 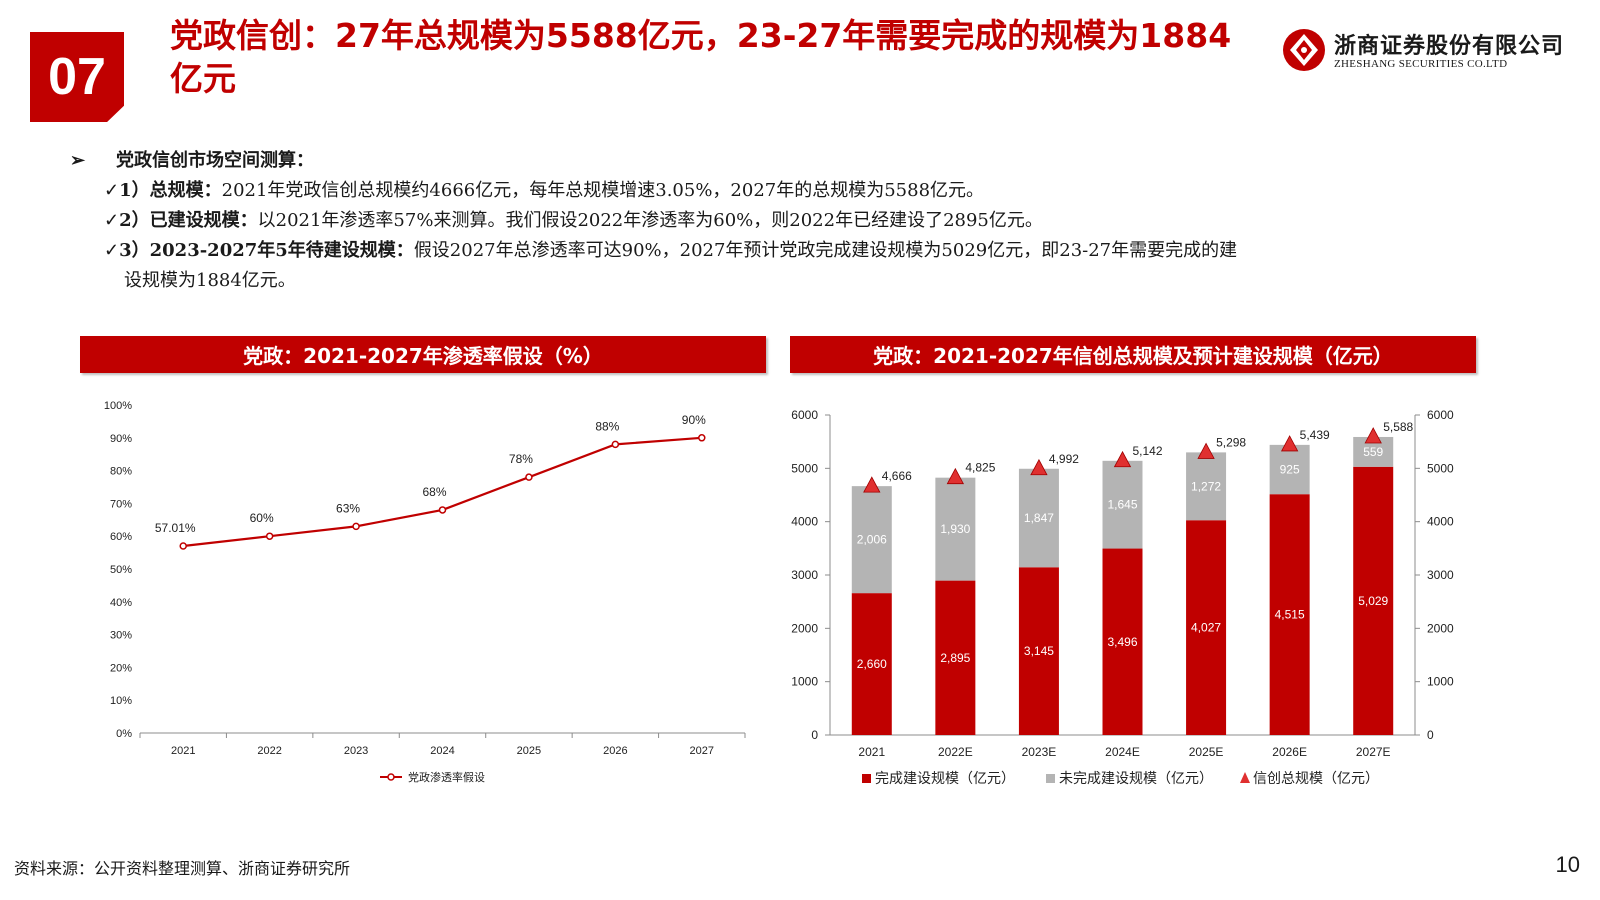 What do you see at coordinates (1427, 51) in the screenshot?
I see `company-logo: 浙商证券股份有限公司 ZHESHANG SECURITIES CO.LTD` at bounding box center [1427, 51].